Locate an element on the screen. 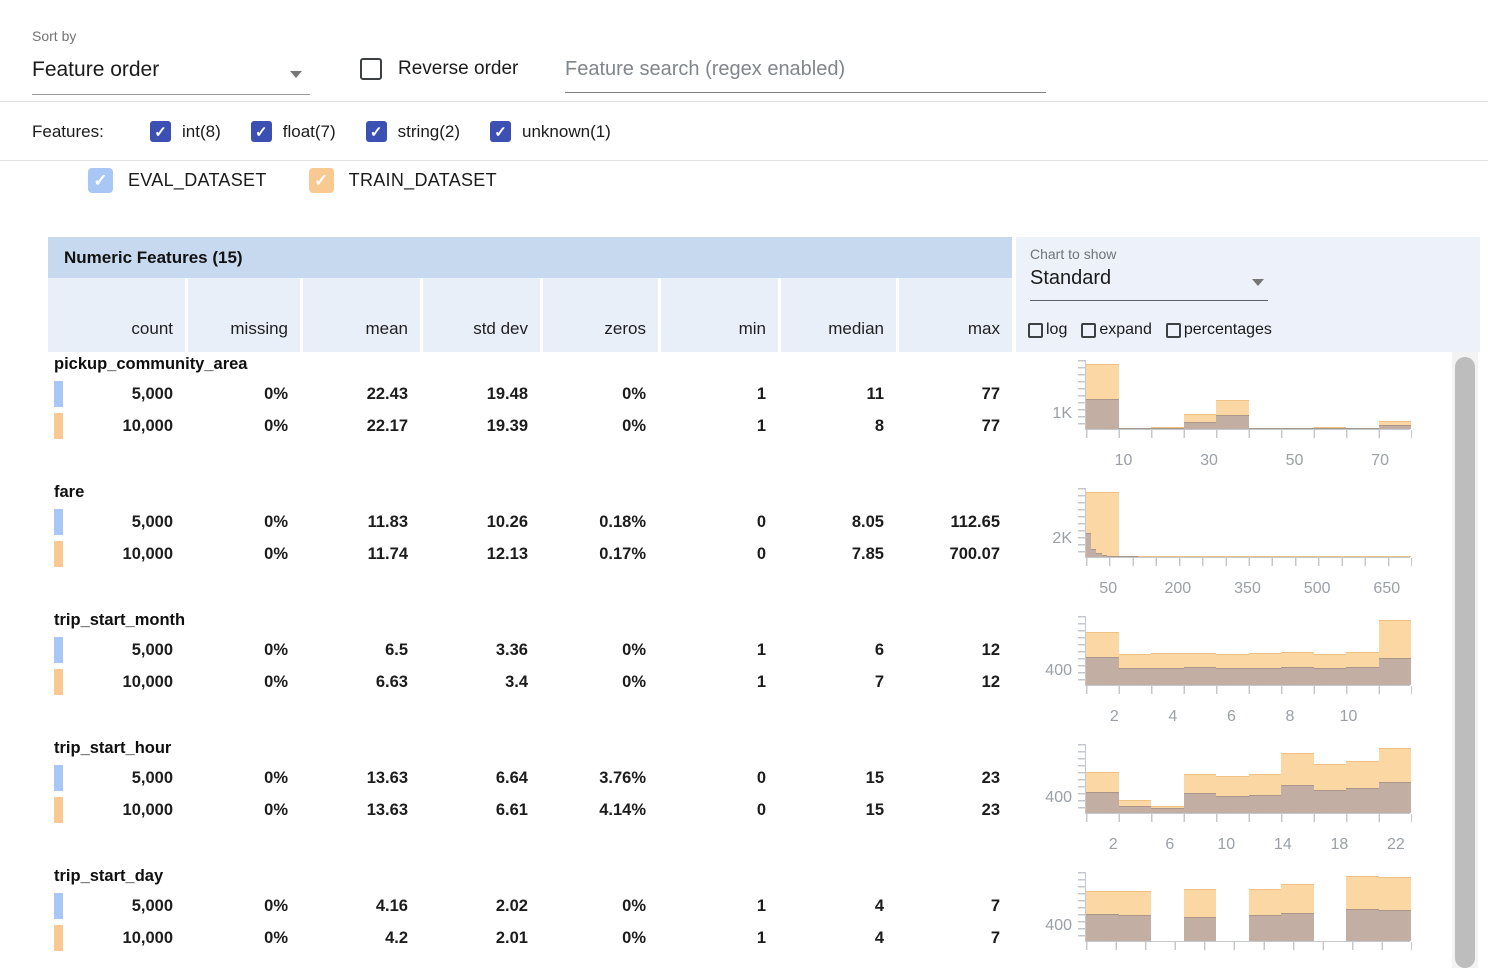  scrollbar-thumb is located at coordinates (1465, 662).